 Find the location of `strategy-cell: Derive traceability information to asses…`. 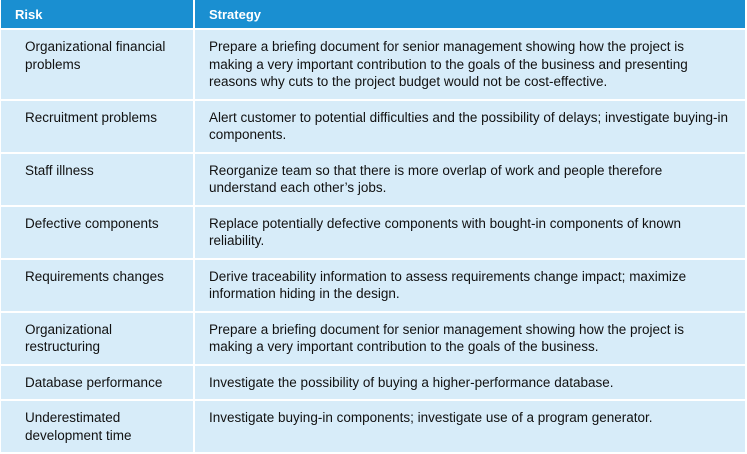

strategy-cell: Derive traceability information to asses… is located at coordinates (469, 285).